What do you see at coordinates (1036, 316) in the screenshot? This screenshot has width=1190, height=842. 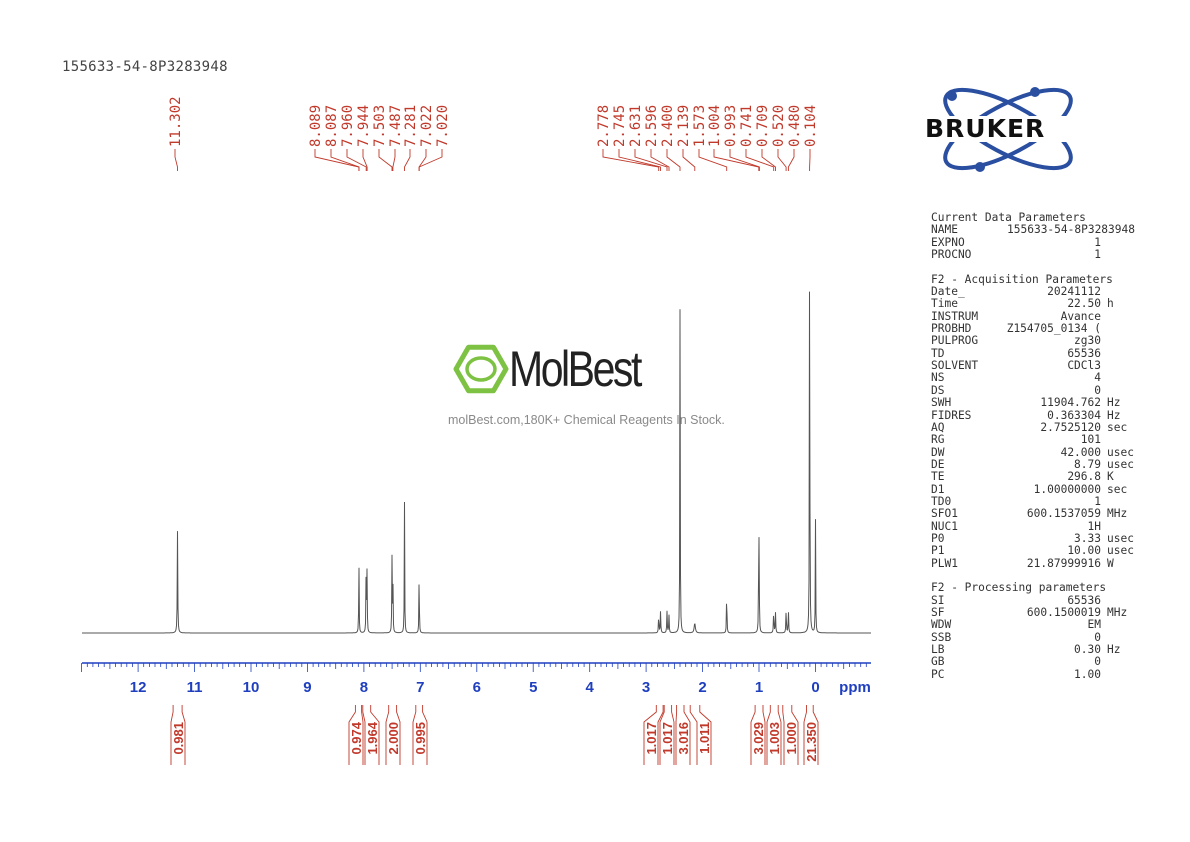 I see `parameter-row: INSTRUM Avance` at bounding box center [1036, 316].